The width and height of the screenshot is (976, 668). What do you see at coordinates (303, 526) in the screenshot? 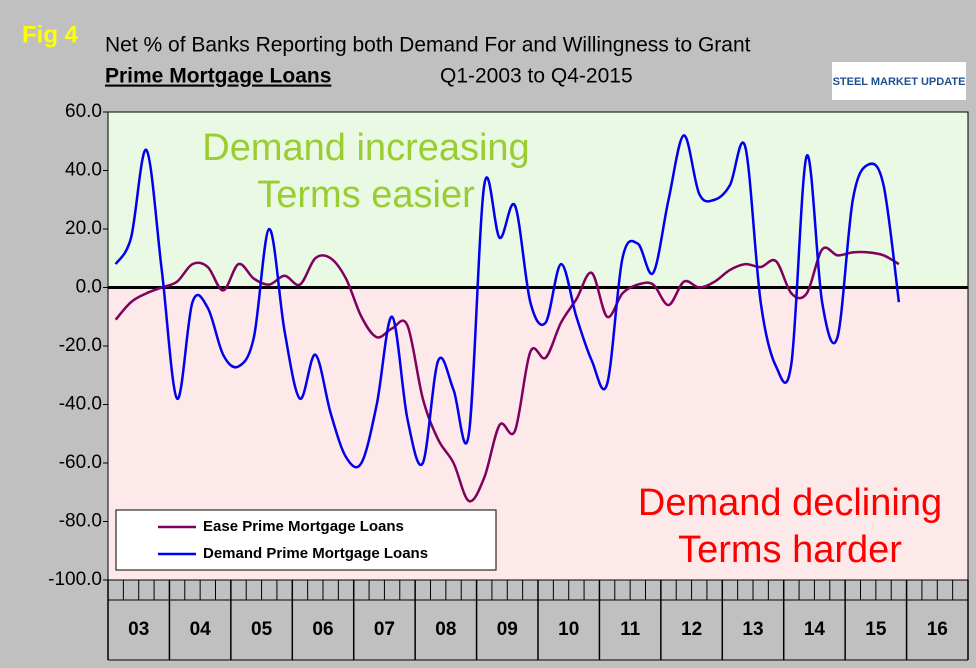
I see `legend-label: Ease Prime Mortgage Loans` at bounding box center [303, 526].